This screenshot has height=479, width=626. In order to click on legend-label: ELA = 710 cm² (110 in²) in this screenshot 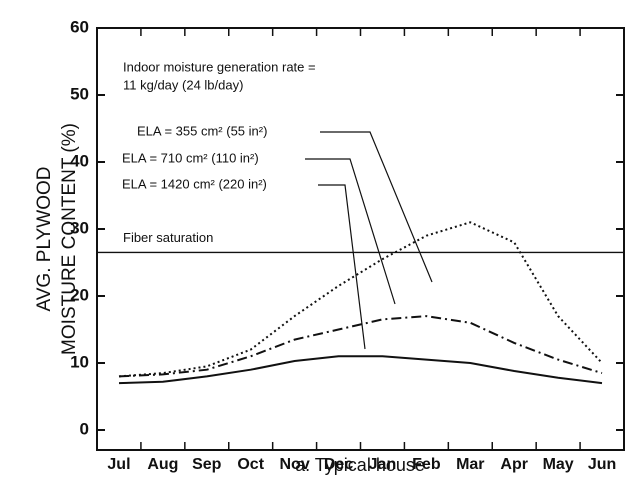, I will do `click(190, 157)`.